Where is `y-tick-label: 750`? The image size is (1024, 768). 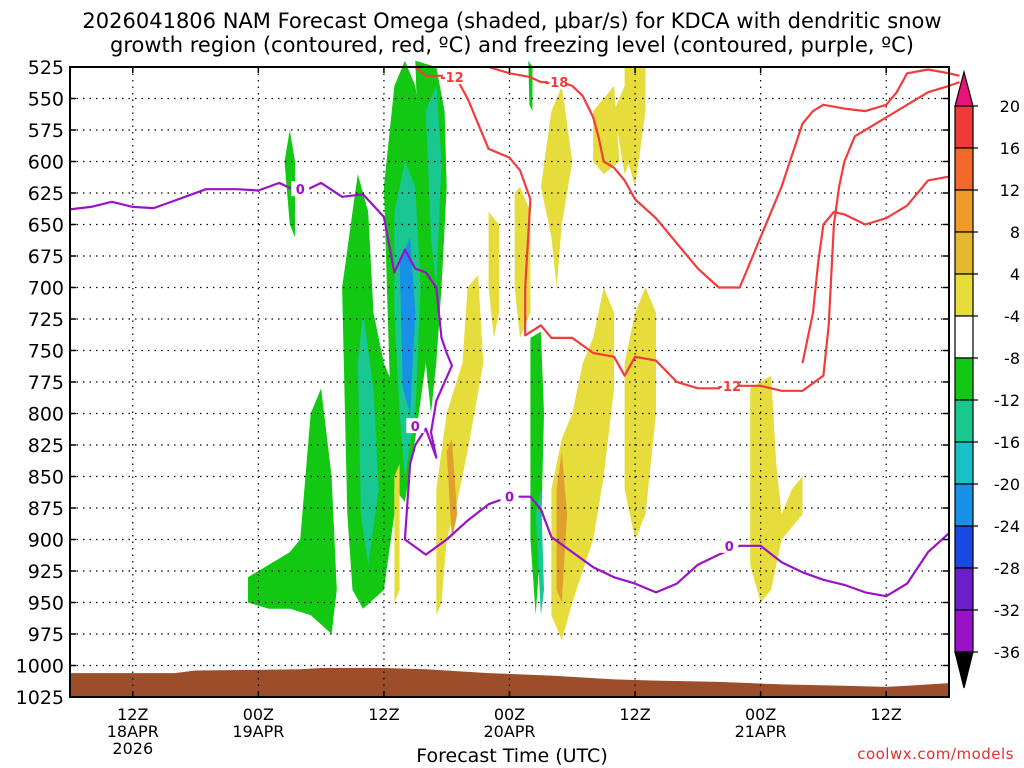
y-tick-label: 750 is located at coordinates (46, 352).